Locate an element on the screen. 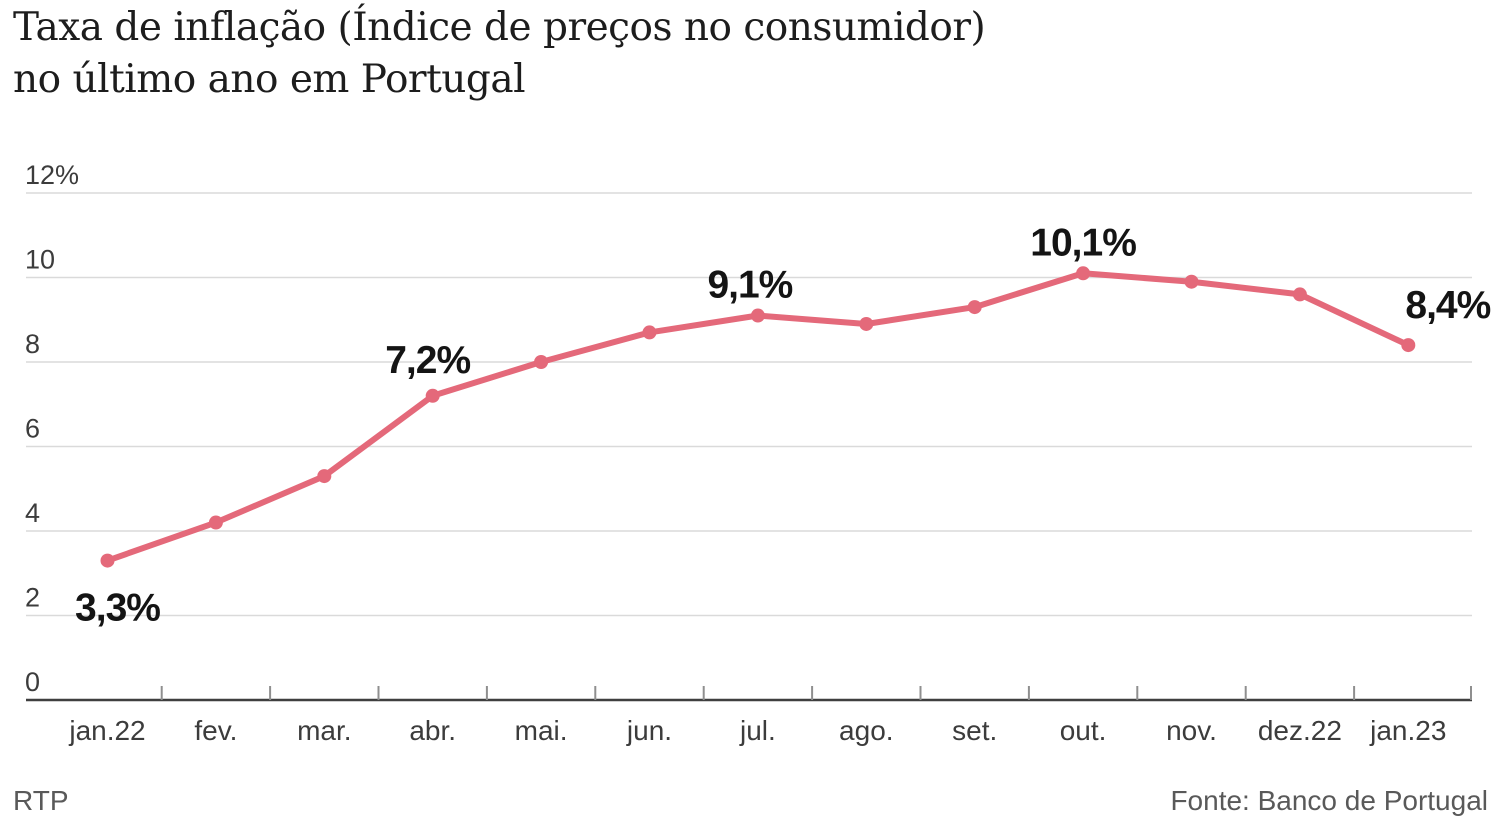 The height and width of the screenshot is (822, 1500). x-tick-label: dez.22 is located at coordinates (1300, 730).